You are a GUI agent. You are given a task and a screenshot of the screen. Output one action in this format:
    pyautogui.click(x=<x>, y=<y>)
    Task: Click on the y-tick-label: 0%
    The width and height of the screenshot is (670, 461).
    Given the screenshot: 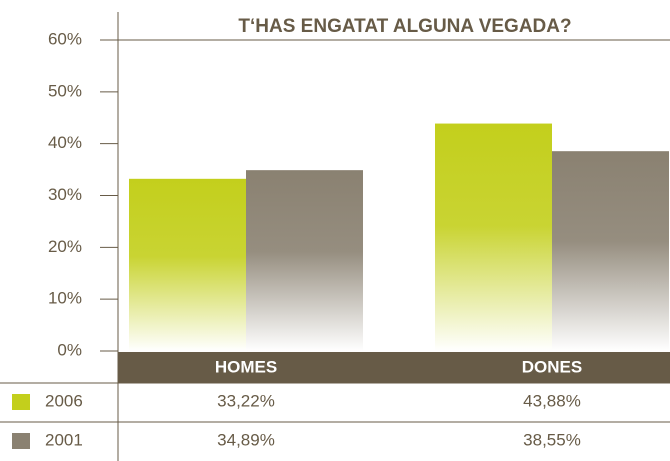 What is the action you would take?
    pyautogui.click(x=69, y=349)
    